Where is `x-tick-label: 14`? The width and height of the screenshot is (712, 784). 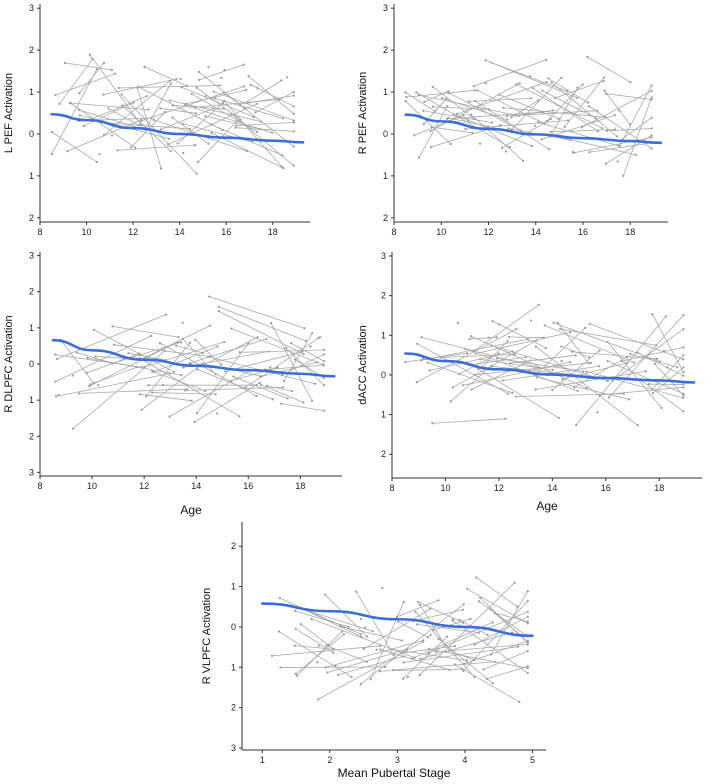 x-tick-label: 14 is located at coordinates (536, 232).